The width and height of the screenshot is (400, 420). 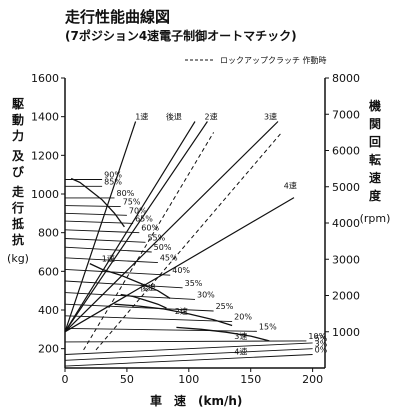 What do you see at coordinates (312, 379) in the screenshot?
I see `x-tick-label: 200` at bounding box center [312, 379].